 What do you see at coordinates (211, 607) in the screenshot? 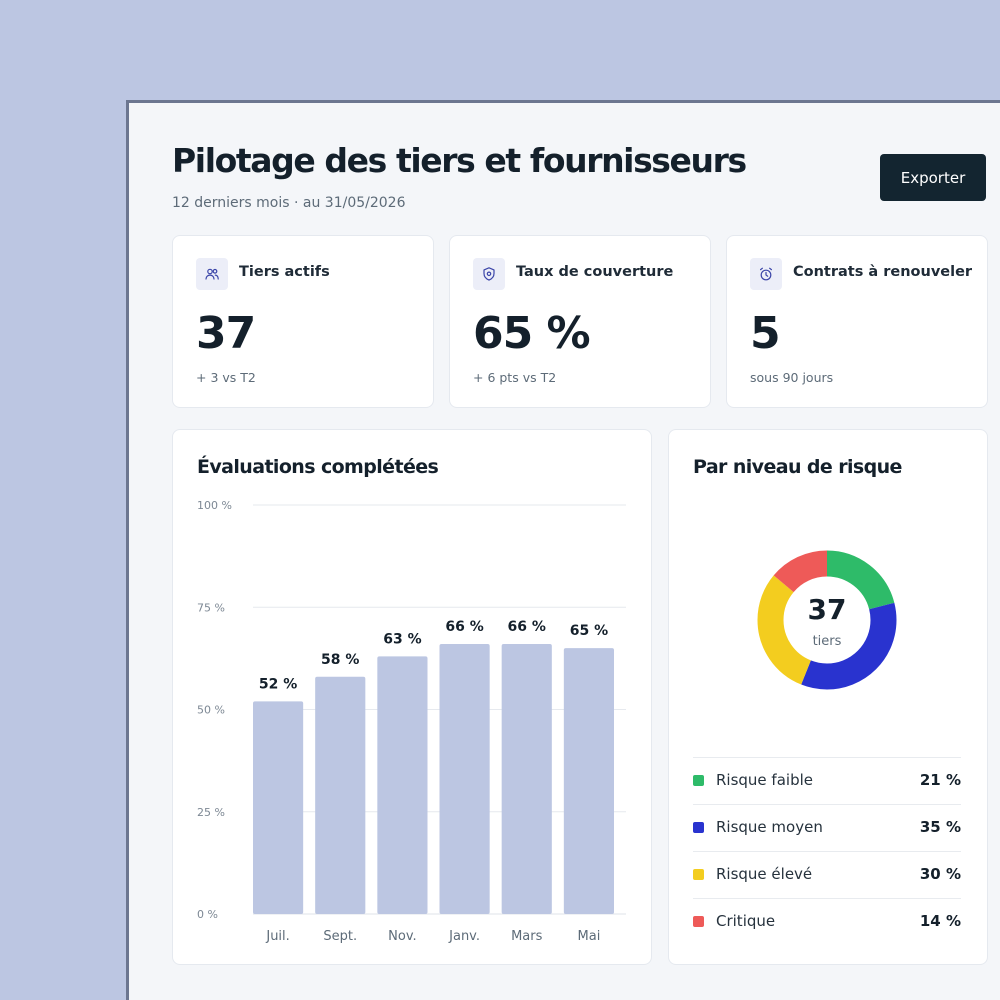
I see `y-tick-label: 75 %` at bounding box center [211, 607].